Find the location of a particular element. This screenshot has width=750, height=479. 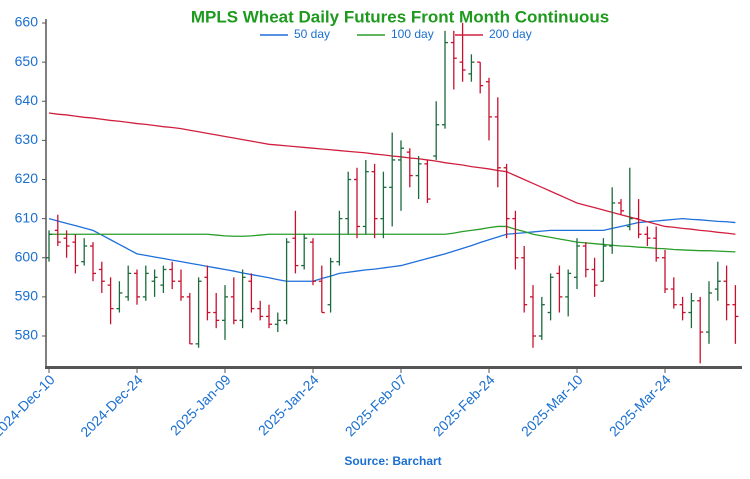

y-tick-label: 630 is located at coordinates (27, 139).